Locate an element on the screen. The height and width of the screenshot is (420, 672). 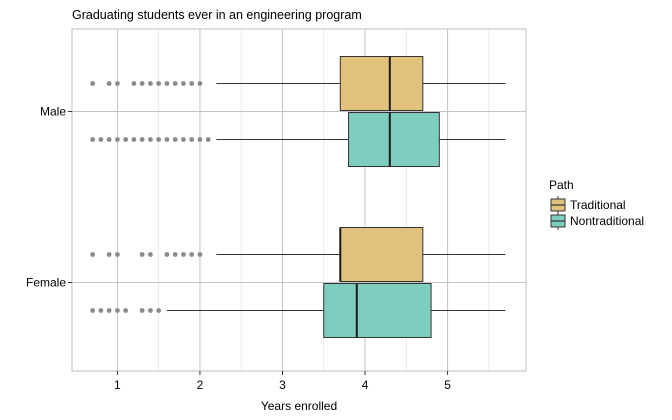
x-axis-label: Years enrolled is located at coordinates (299, 406).